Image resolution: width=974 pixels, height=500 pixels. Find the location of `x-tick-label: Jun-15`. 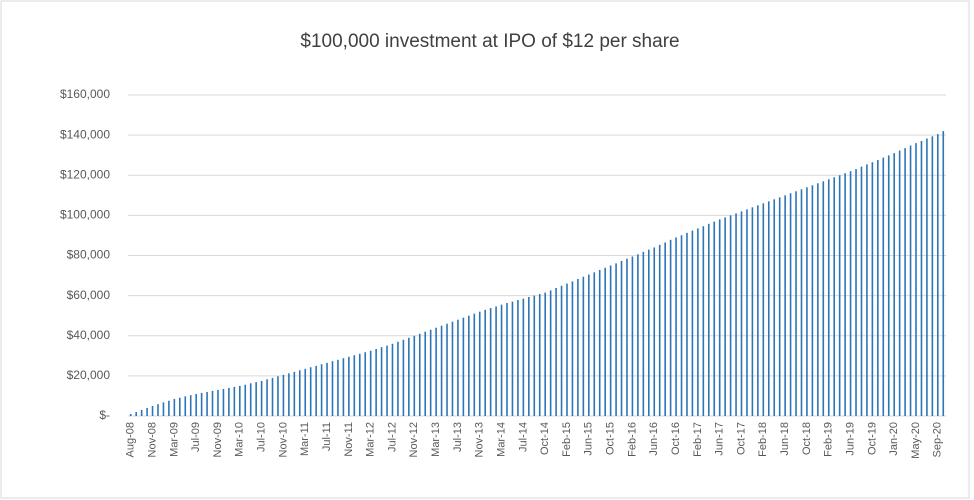

x-tick-label: Jun-15 is located at coordinates (589, 439).